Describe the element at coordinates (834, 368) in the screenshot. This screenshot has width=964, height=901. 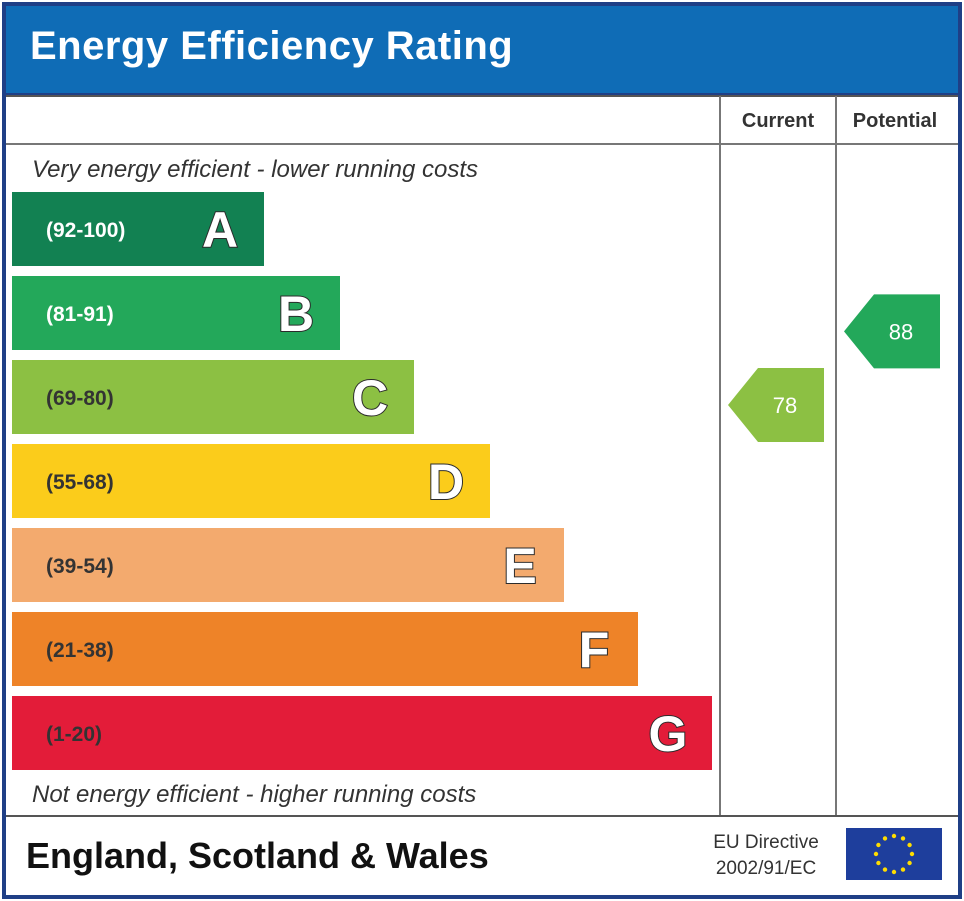
I see `rating-pointers: 78 88` at that location.